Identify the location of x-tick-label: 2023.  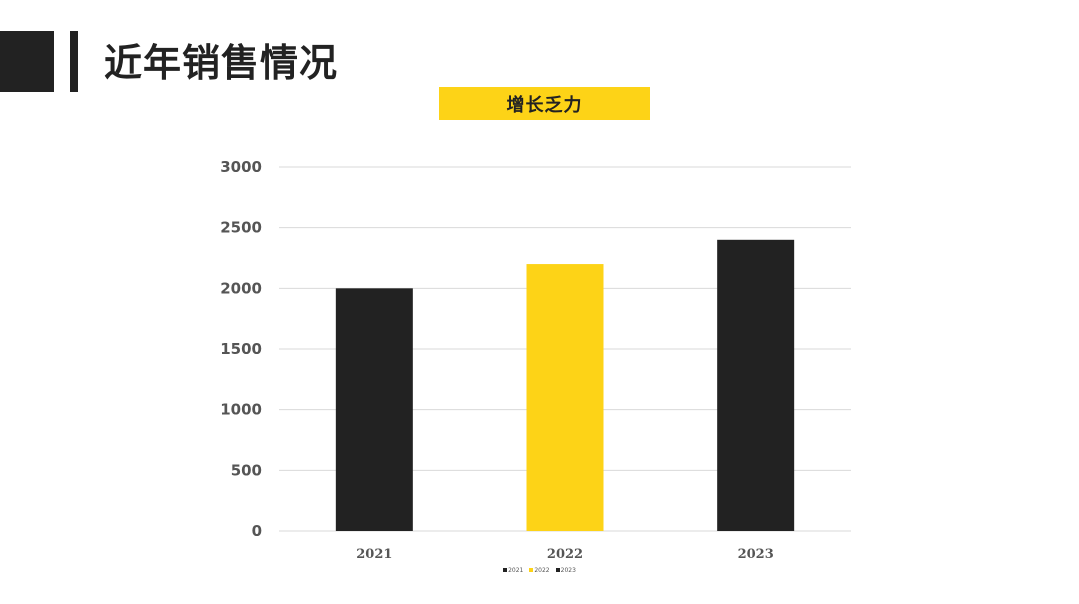
(756, 554).